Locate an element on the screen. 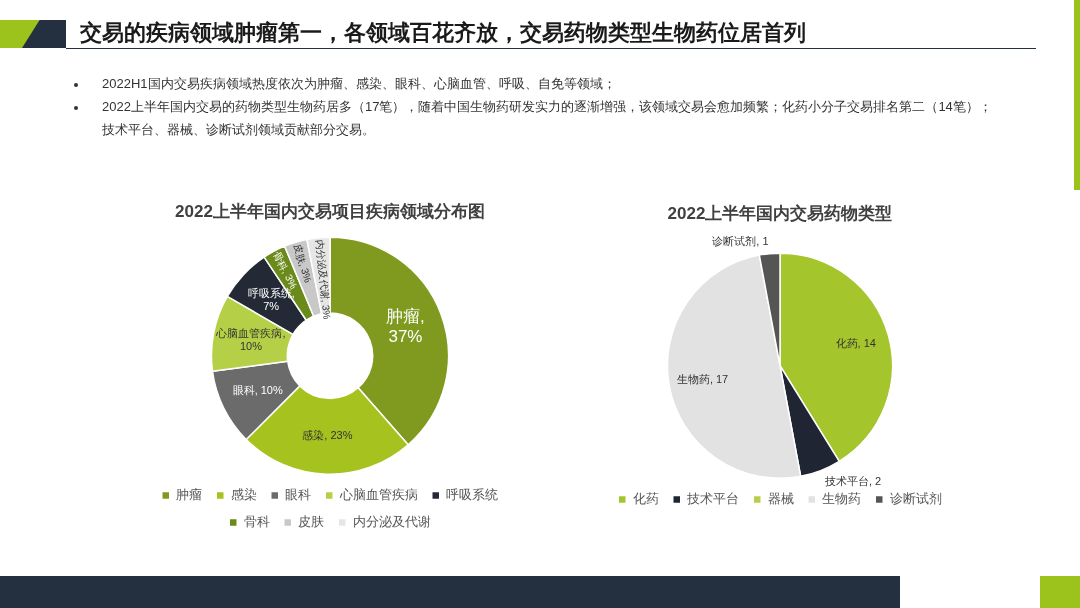 This screenshot has width=1080, height=608. data-label: 感染, 23% is located at coordinates (327, 435).